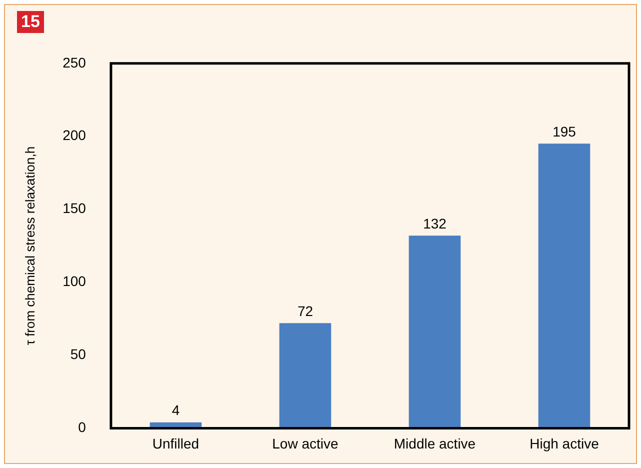  Describe the element at coordinates (74, 135) in the screenshot. I see `y-tick-label: 200` at that location.